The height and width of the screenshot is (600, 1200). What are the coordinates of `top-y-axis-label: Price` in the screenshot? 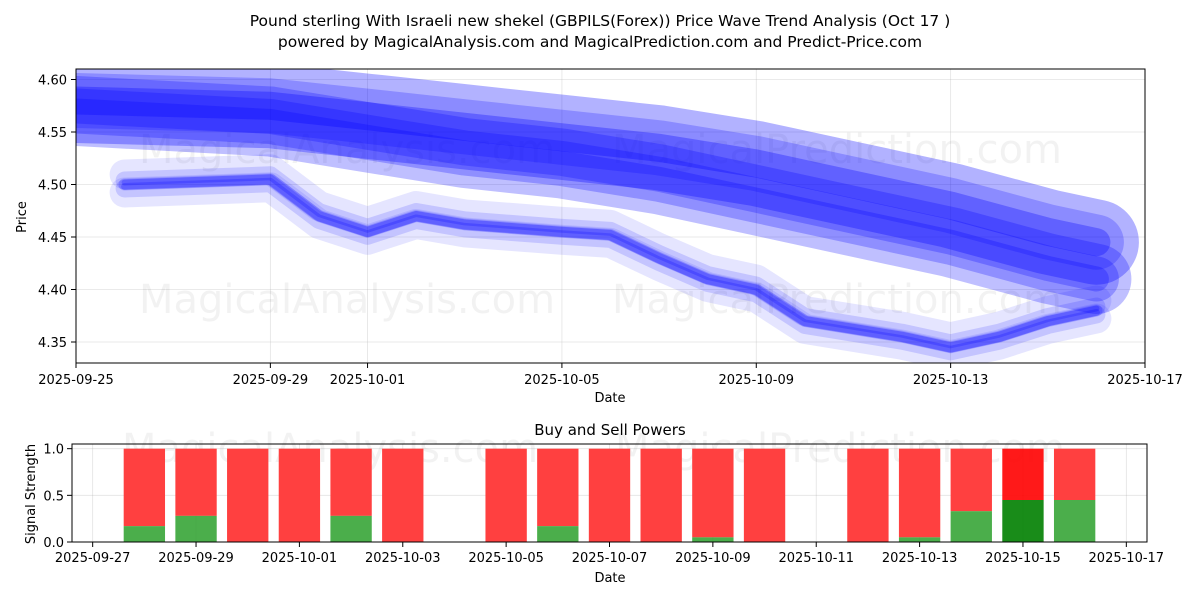 It's located at (22, 217).